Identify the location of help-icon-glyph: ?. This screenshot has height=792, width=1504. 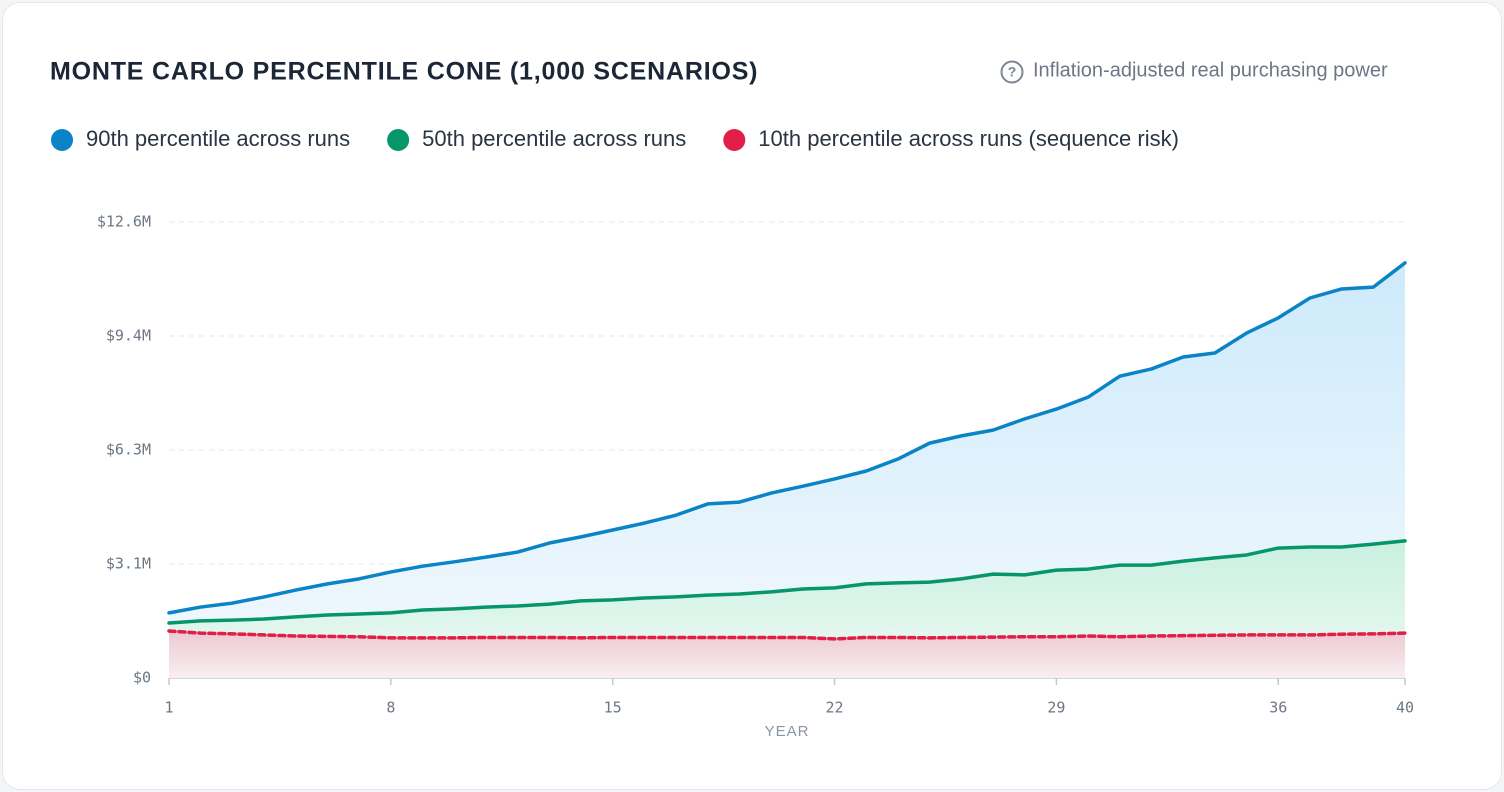
(1012, 72).